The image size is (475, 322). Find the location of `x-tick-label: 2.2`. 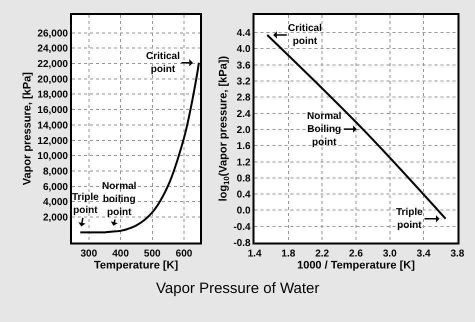

x-tick-label: 2.2 is located at coordinates (322, 254).